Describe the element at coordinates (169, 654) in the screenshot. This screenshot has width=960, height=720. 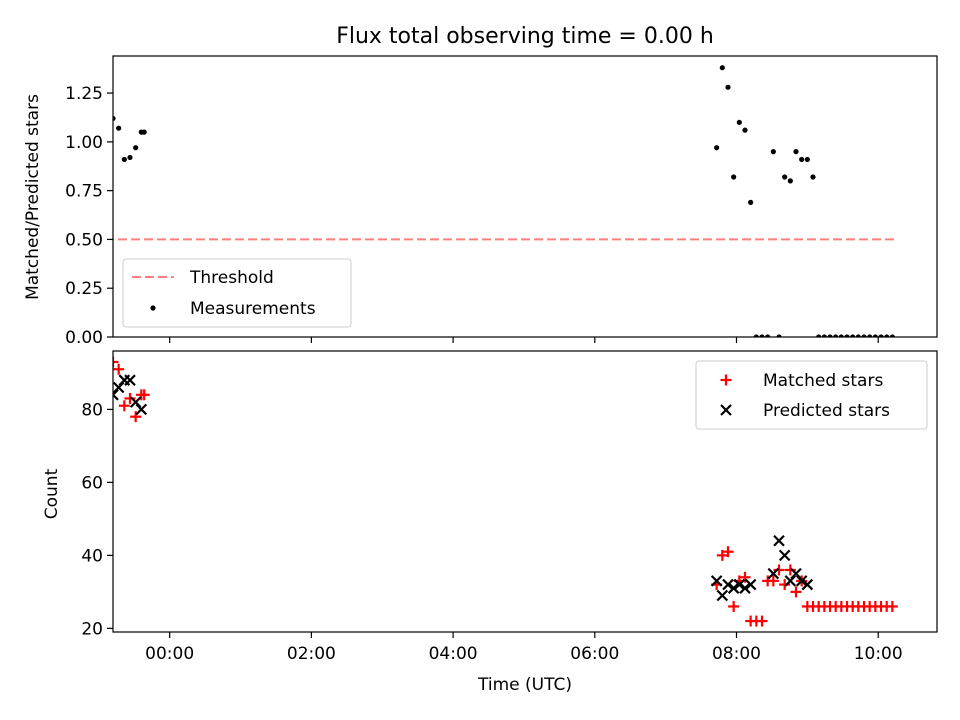
I see `bottom-xtick-label: 00:00` at that location.